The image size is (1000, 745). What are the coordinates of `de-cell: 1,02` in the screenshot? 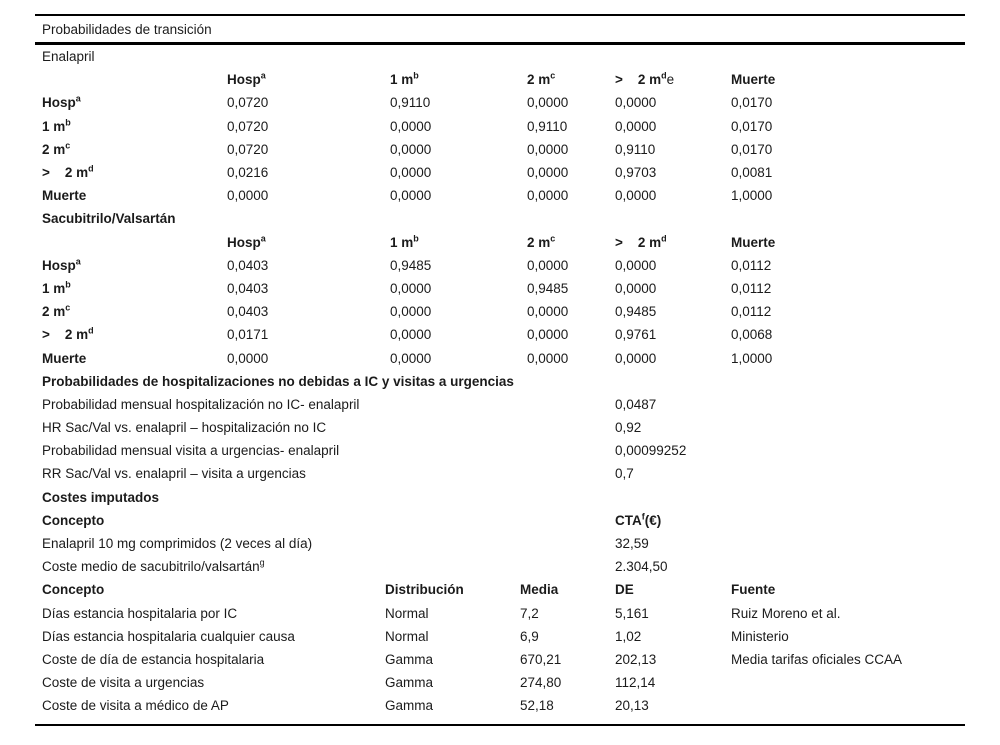 It's located at (628, 636).